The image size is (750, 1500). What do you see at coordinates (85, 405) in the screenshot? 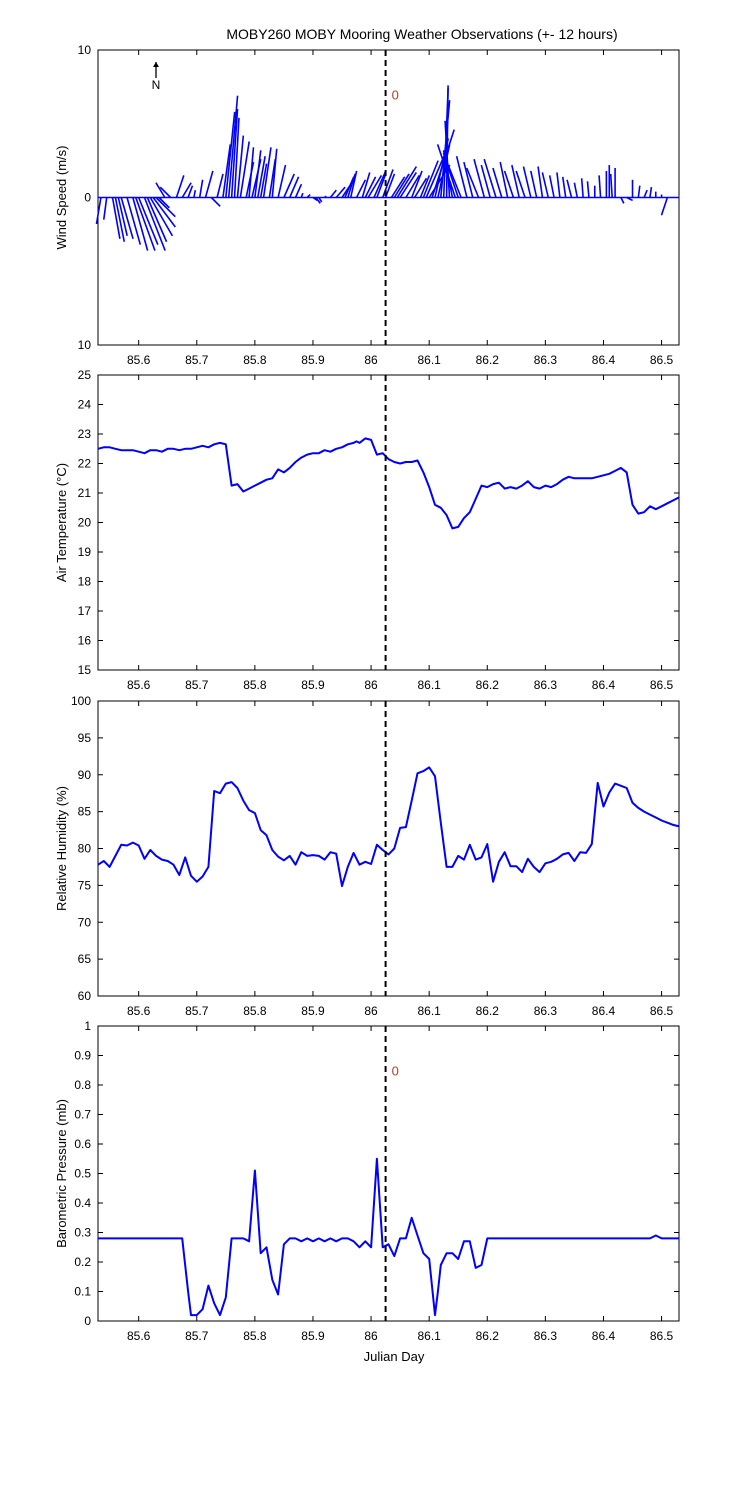
I see `y-tick-label: 24` at bounding box center [85, 405].